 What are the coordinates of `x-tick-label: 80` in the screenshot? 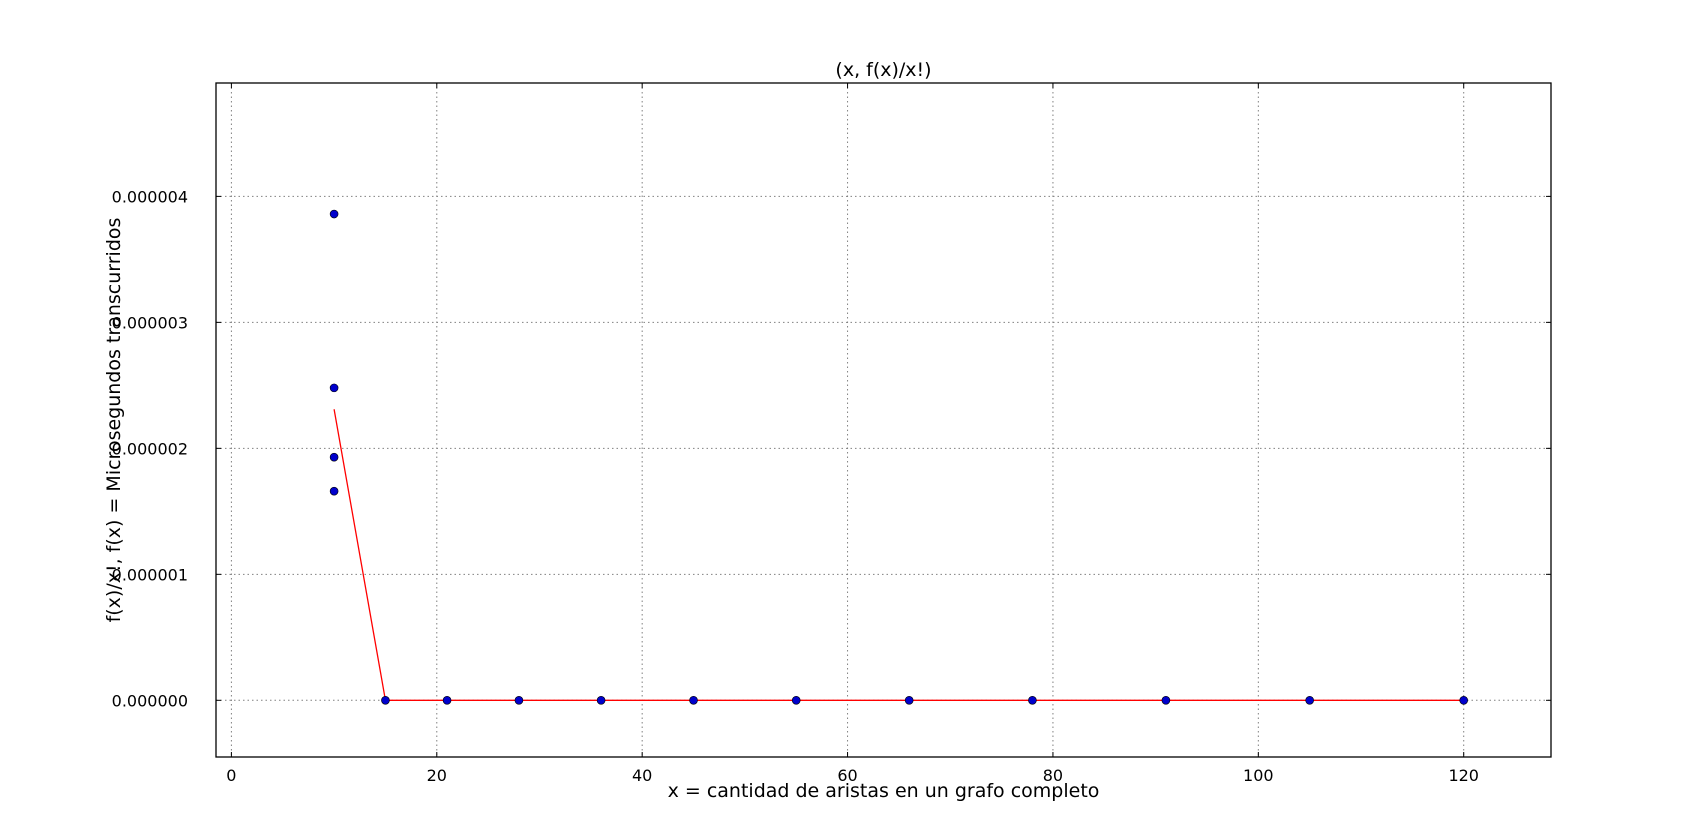 It's located at (1053, 775).